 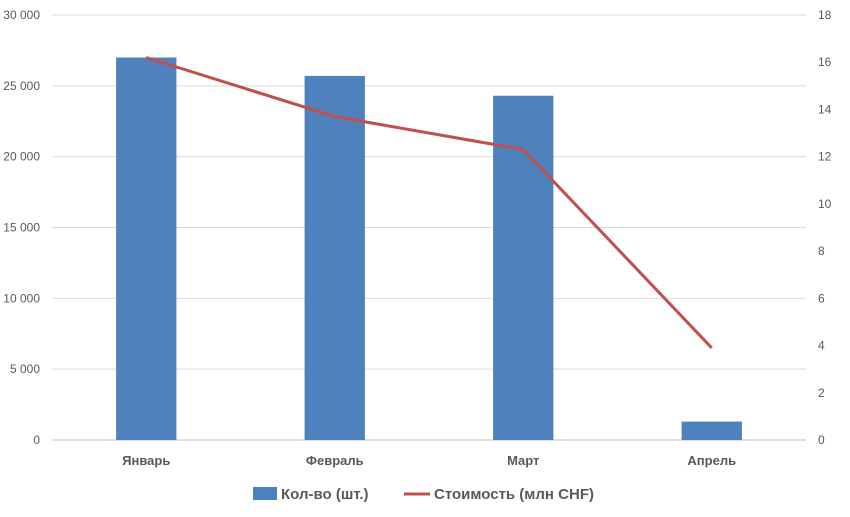 What do you see at coordinates (146, 460) in the screenshot?
I see `category-label: Январь` at bounding box center [146, 460].